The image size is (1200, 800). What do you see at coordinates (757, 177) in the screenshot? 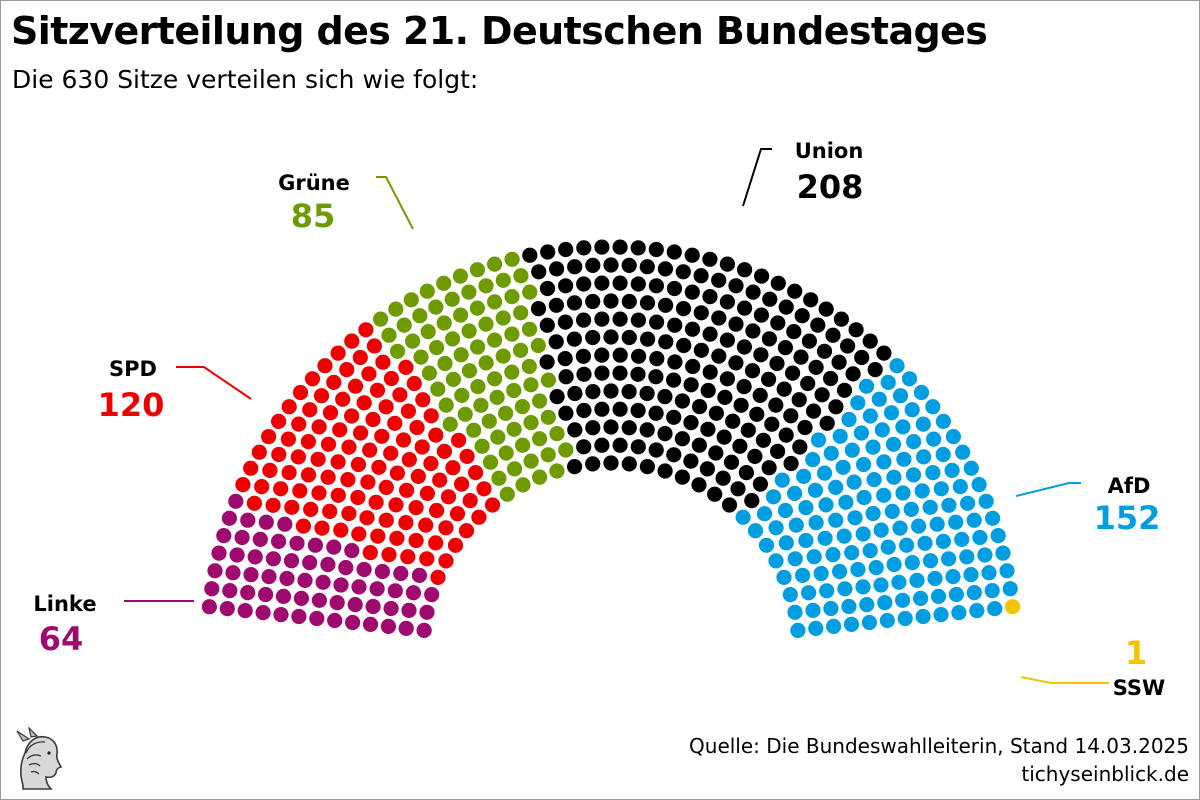
I see `leader-line-union` at bounding box center [757, 177].